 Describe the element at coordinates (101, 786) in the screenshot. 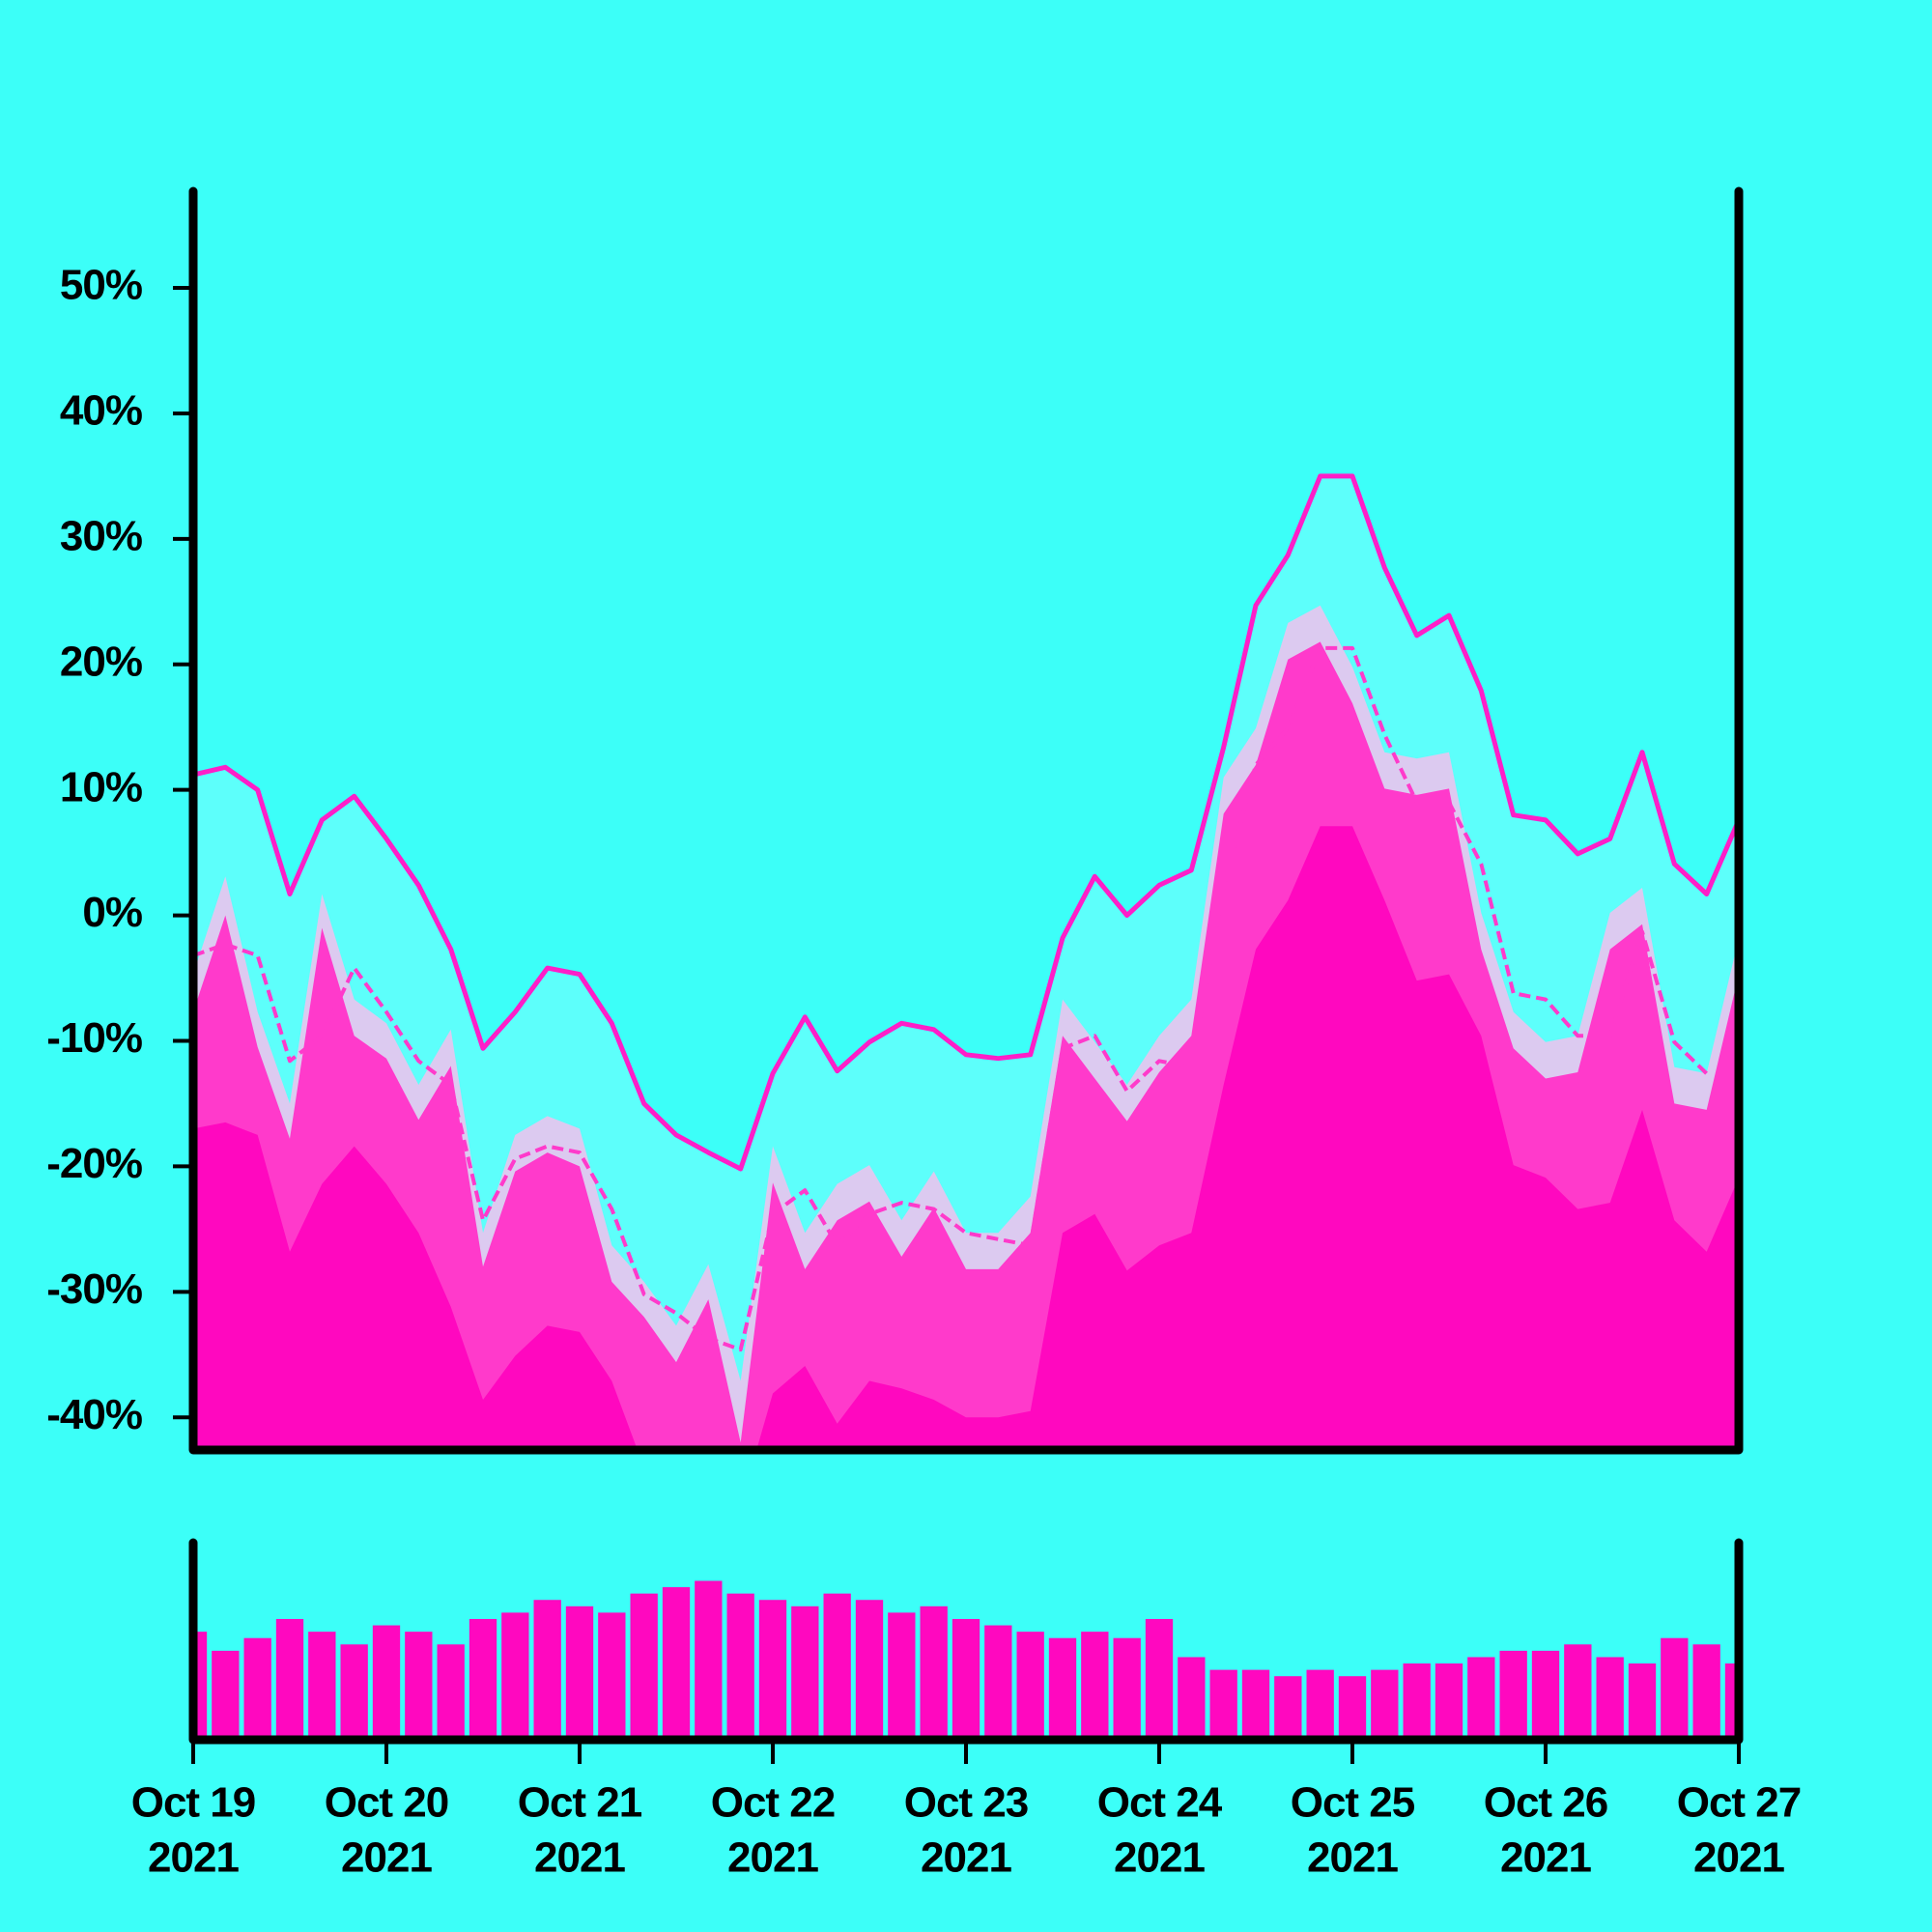

I see `y-tick-label: 10%` at that location.